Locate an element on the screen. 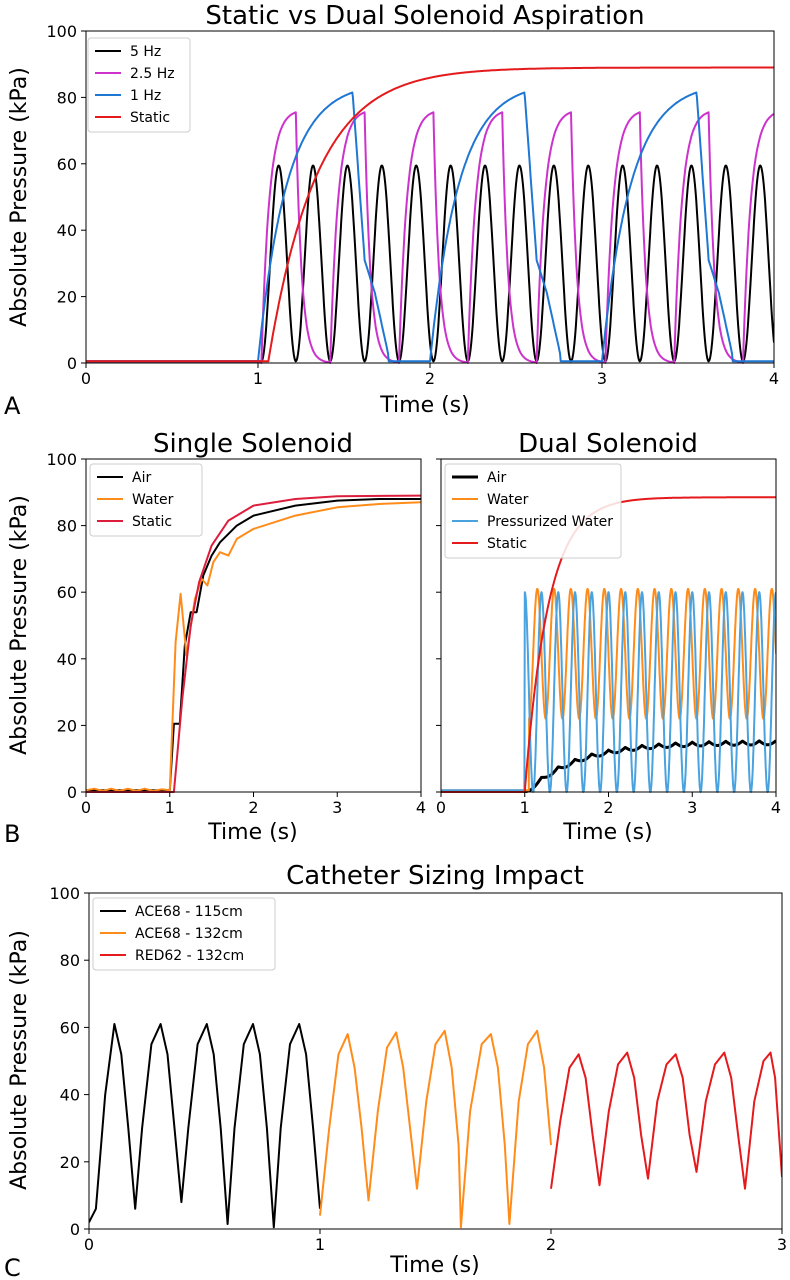 The height and width of the screenshot is (1280, 790). legend-label: RED62 - 132cm is located at coordinates (189, 956).